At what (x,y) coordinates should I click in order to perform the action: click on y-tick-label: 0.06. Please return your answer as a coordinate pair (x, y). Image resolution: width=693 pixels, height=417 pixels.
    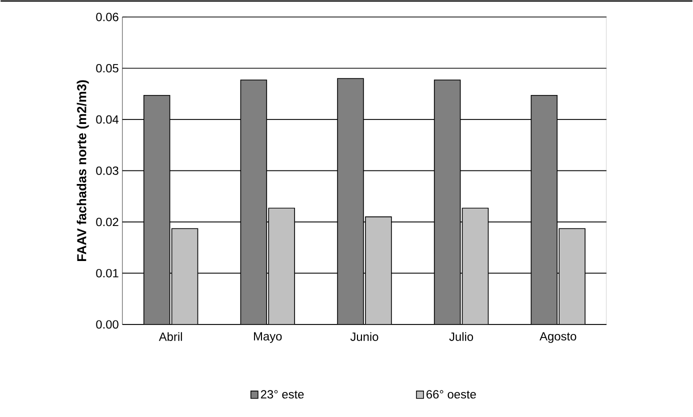
    Looking at the image, I should click on (107, 17).